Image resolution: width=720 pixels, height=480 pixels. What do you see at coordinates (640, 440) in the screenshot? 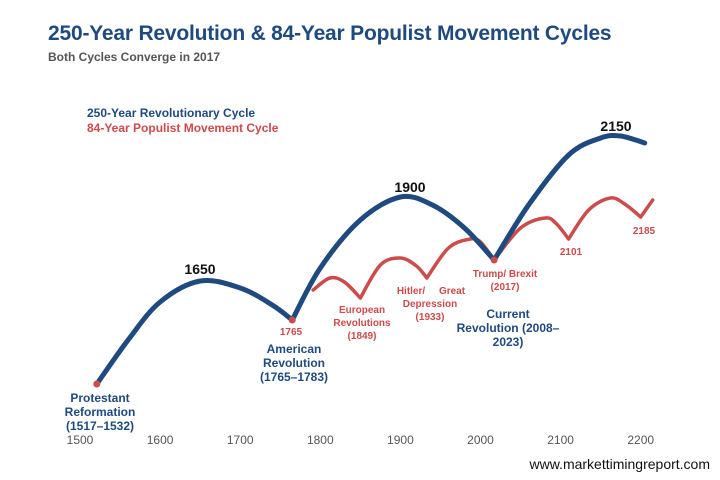
I see `x-tick-label: 2200` at bounding box center [640, 440].